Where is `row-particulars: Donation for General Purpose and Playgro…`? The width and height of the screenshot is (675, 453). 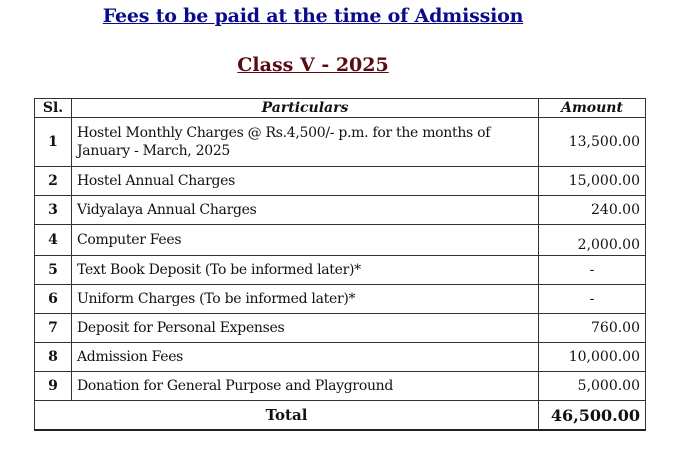 row-particulars: Donation for General Purpose and Playgro… is located at coordinates (305, 386).